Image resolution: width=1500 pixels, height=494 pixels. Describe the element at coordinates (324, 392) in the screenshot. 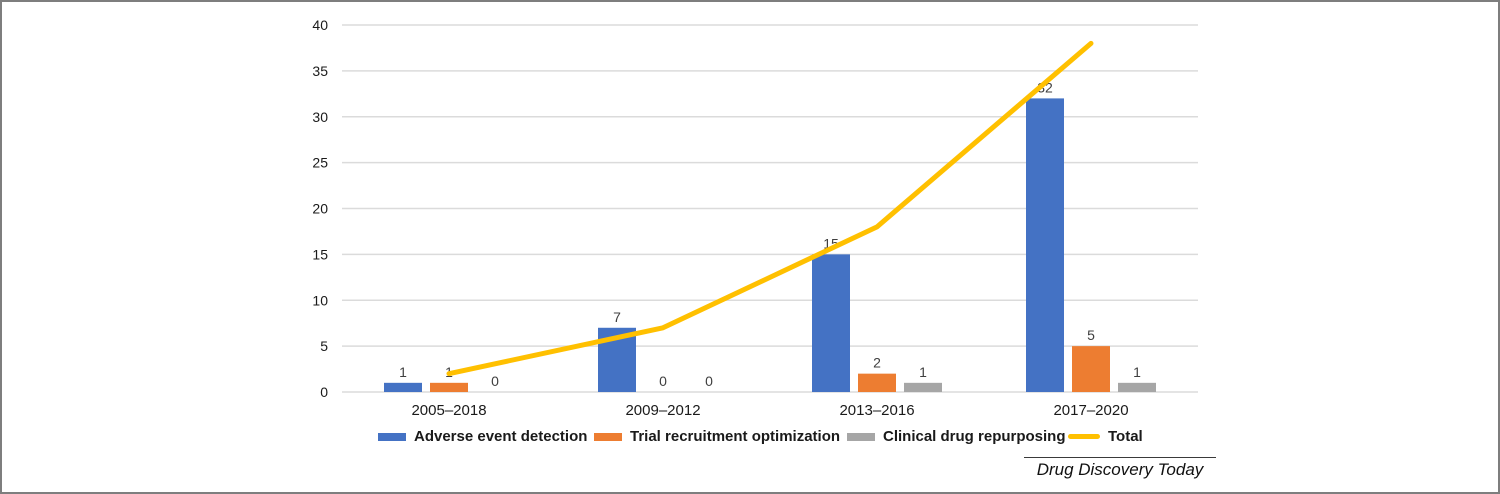

I see `y-tick-label-0: 0` at that location.